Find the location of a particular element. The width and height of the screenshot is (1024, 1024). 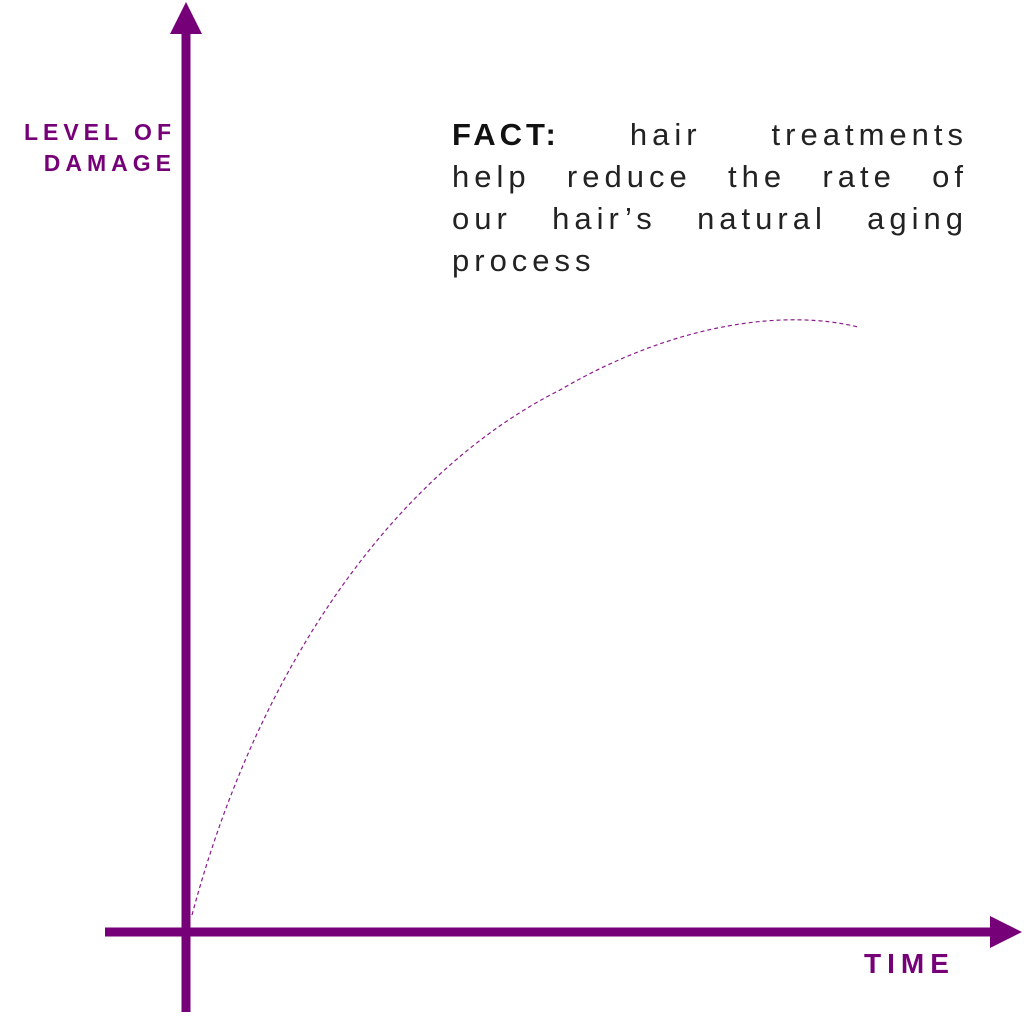

fact-line: process is located at coordinates (524, 260).